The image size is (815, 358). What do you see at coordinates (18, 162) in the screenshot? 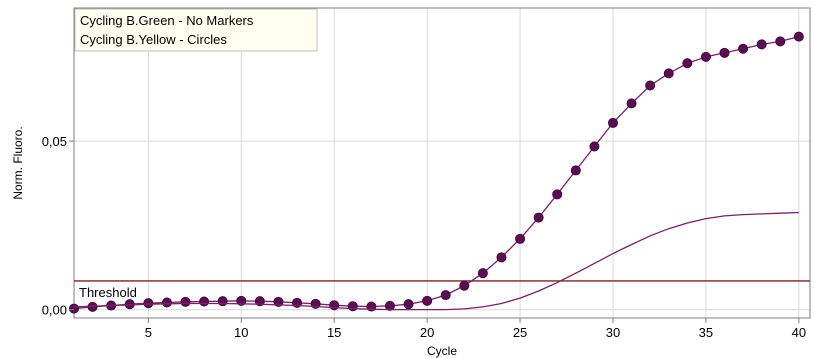
I see `y-axis-title: Norm. Fluoro.` at bounding box center [18, 162].